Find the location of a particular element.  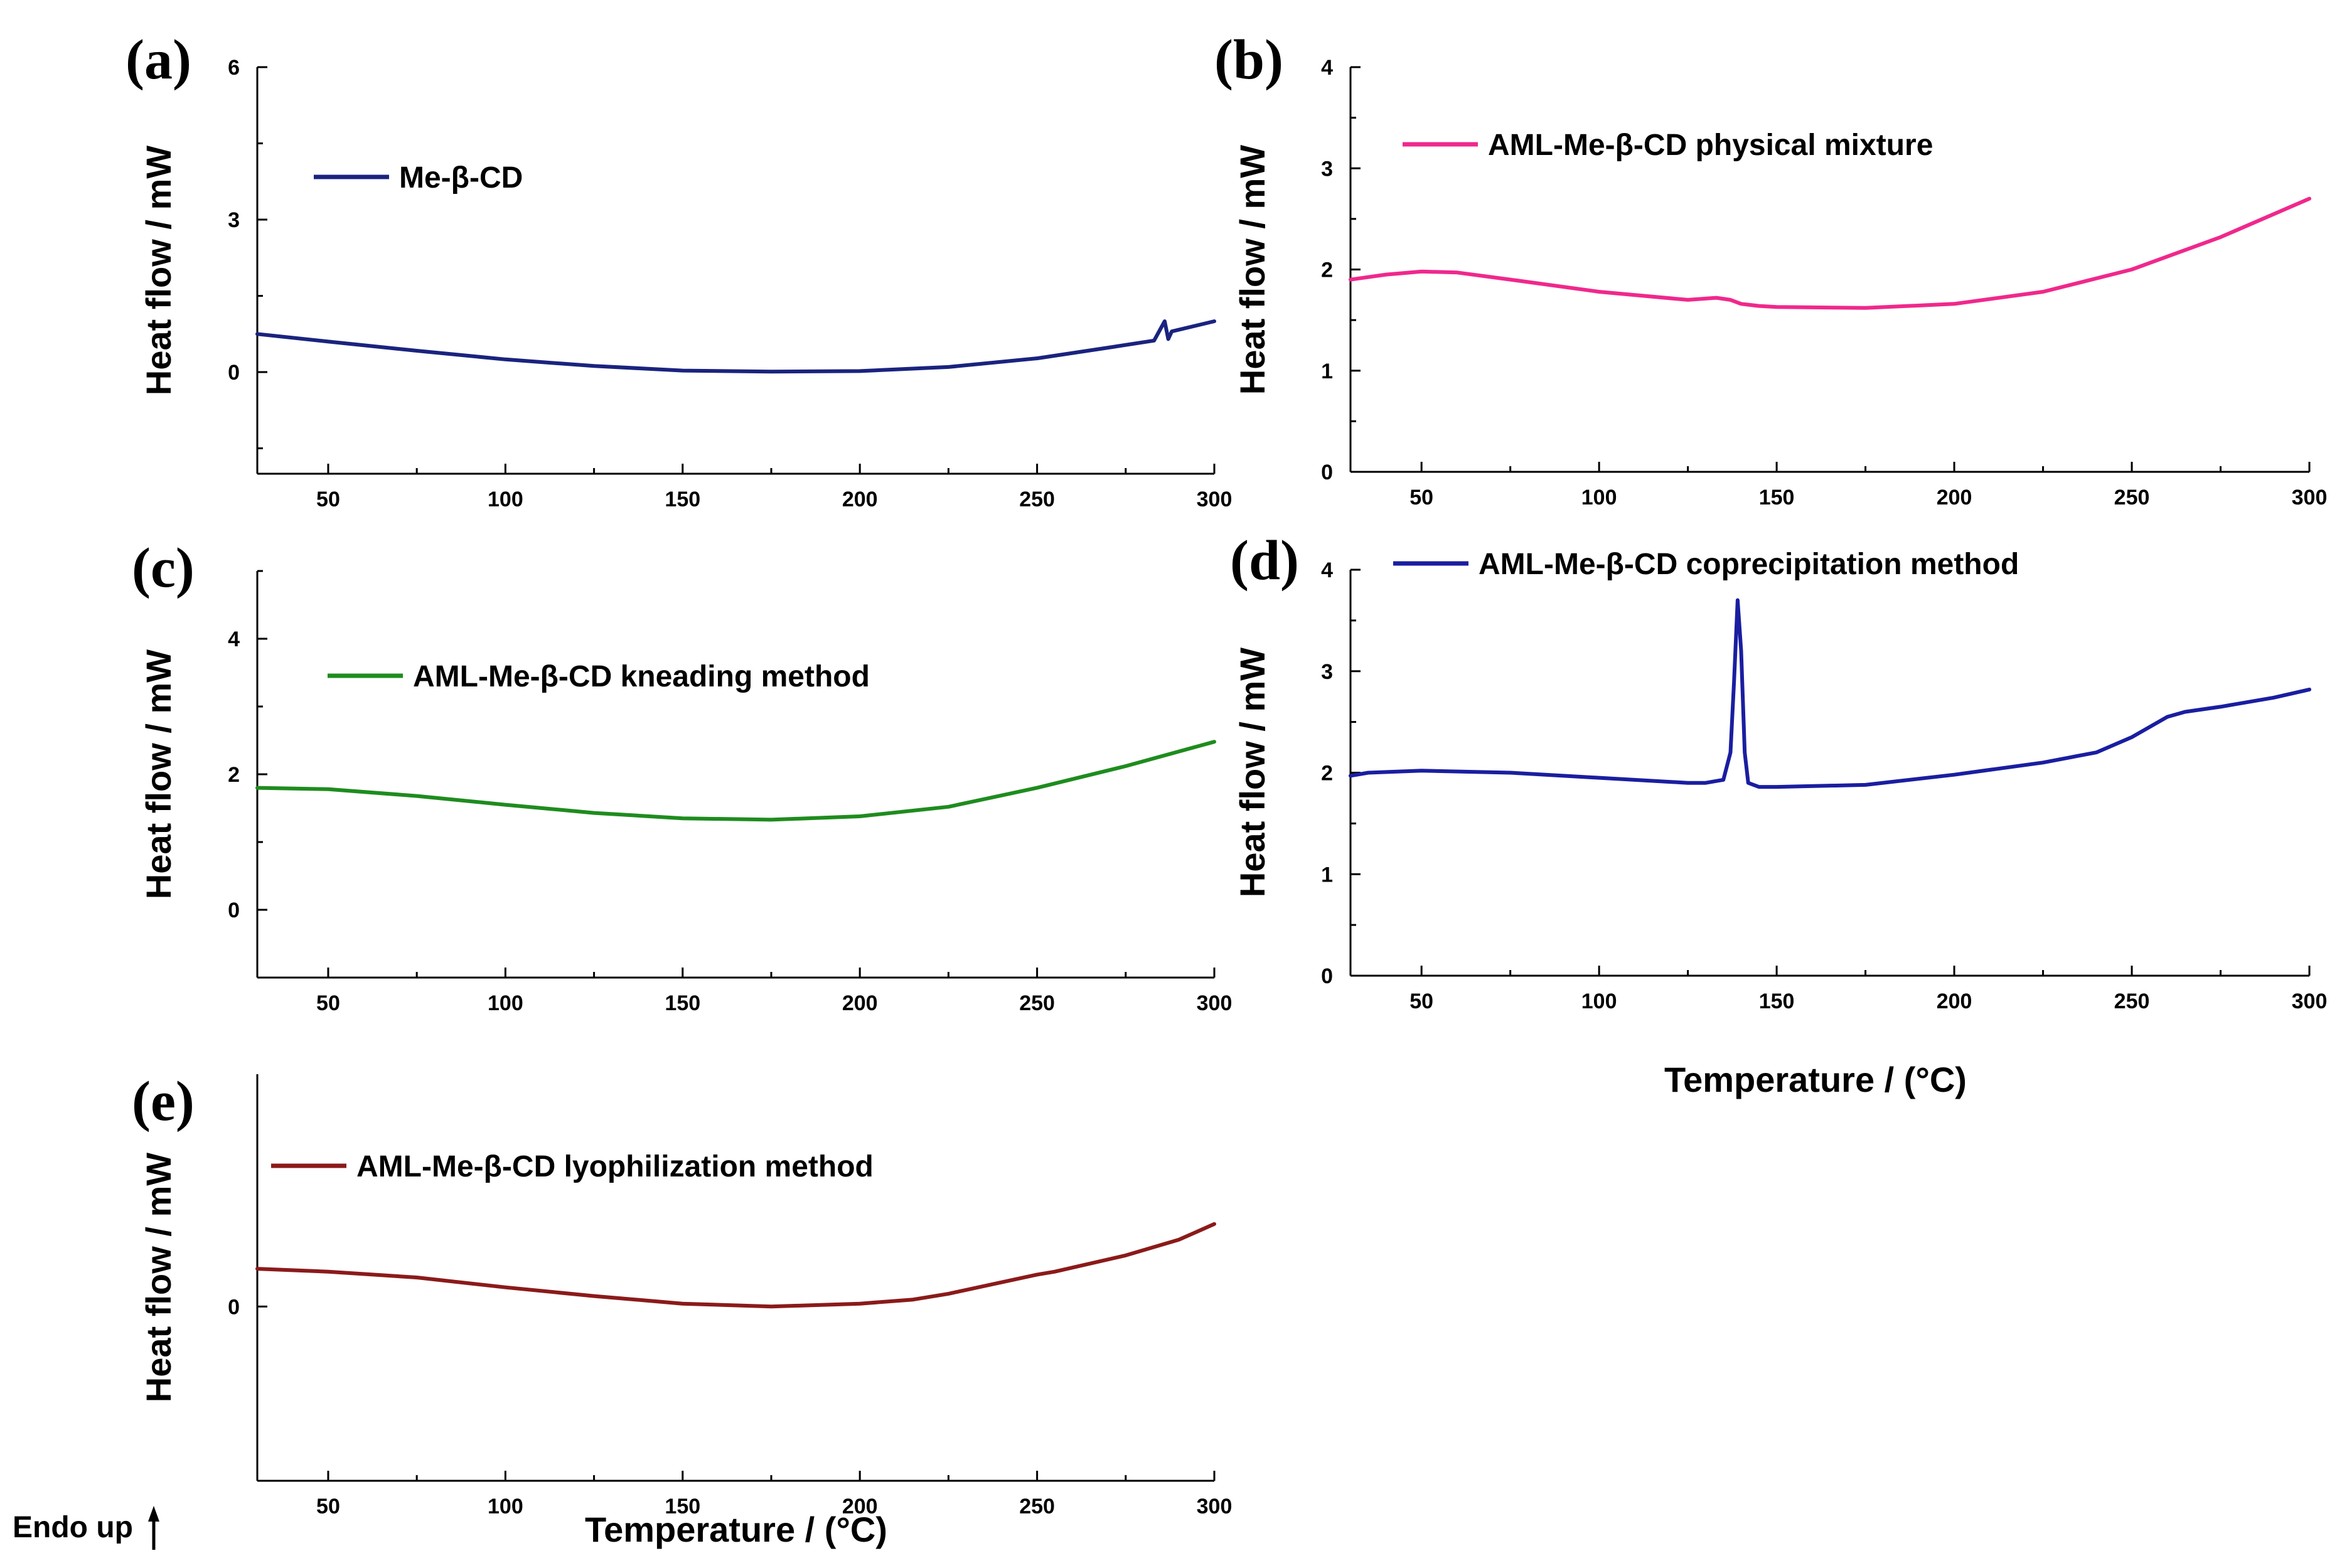

panel-label: (b) is located at coordinates (1248, 60).